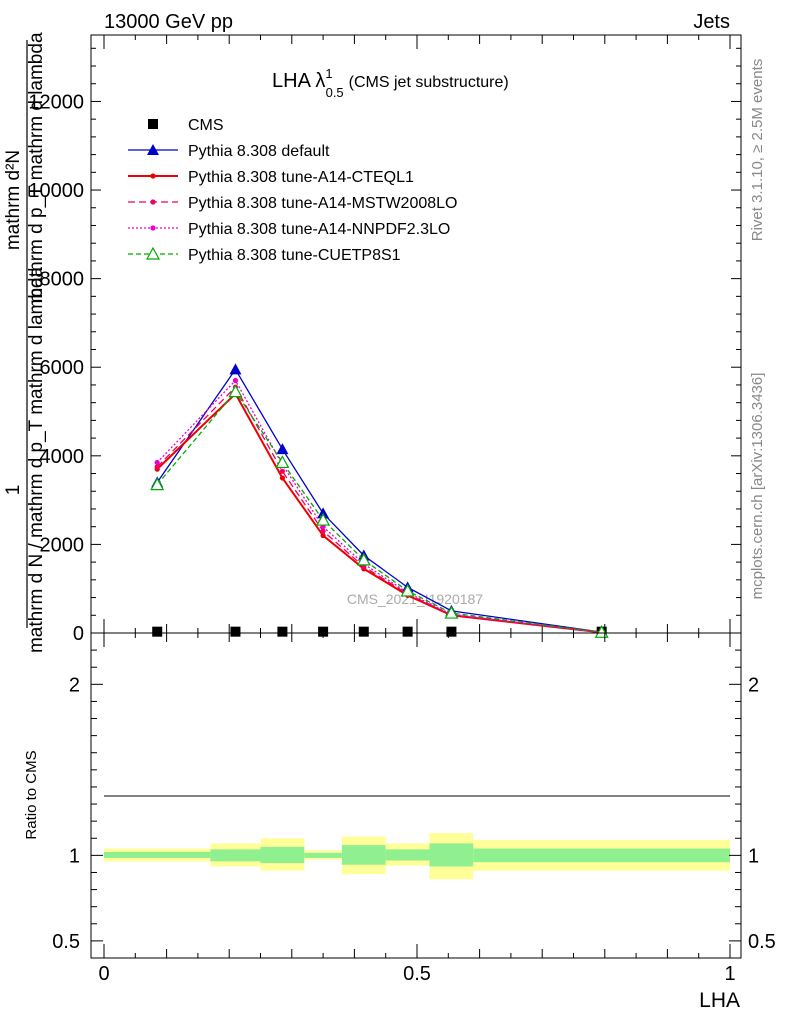 The width and height of the screenshot is (786, 1024). What do you see at coordinates (328, 73) in the screenshot?
I see `title-sup: 1` at bounding box center [328, 73].